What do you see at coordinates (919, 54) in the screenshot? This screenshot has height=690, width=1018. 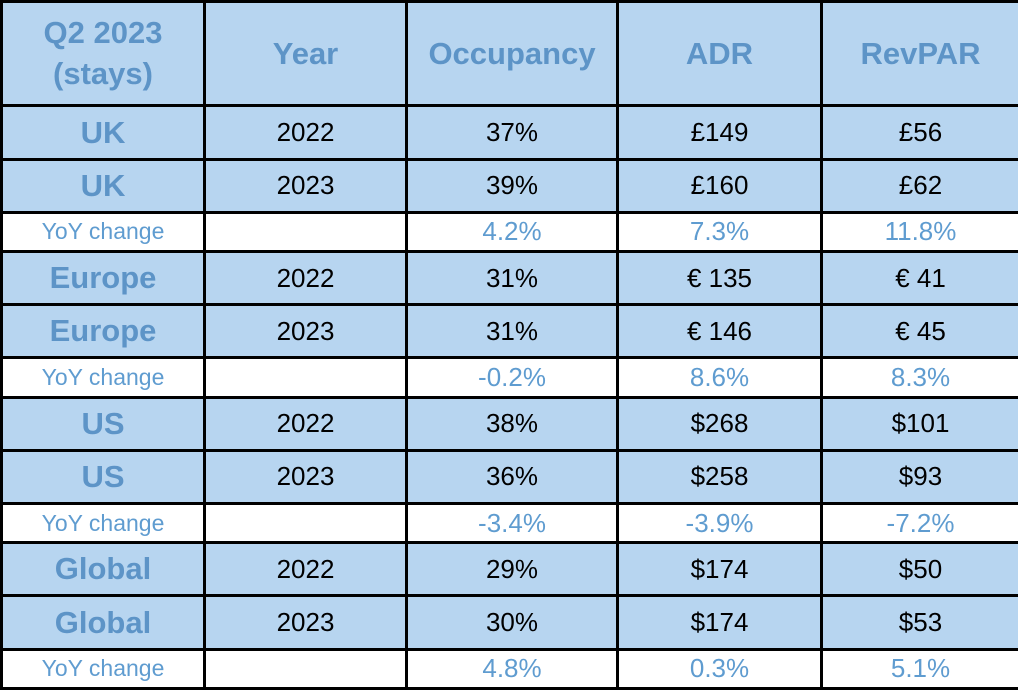 I see `column-header-revpar: RevPAR` at bounding box center [919, 54].